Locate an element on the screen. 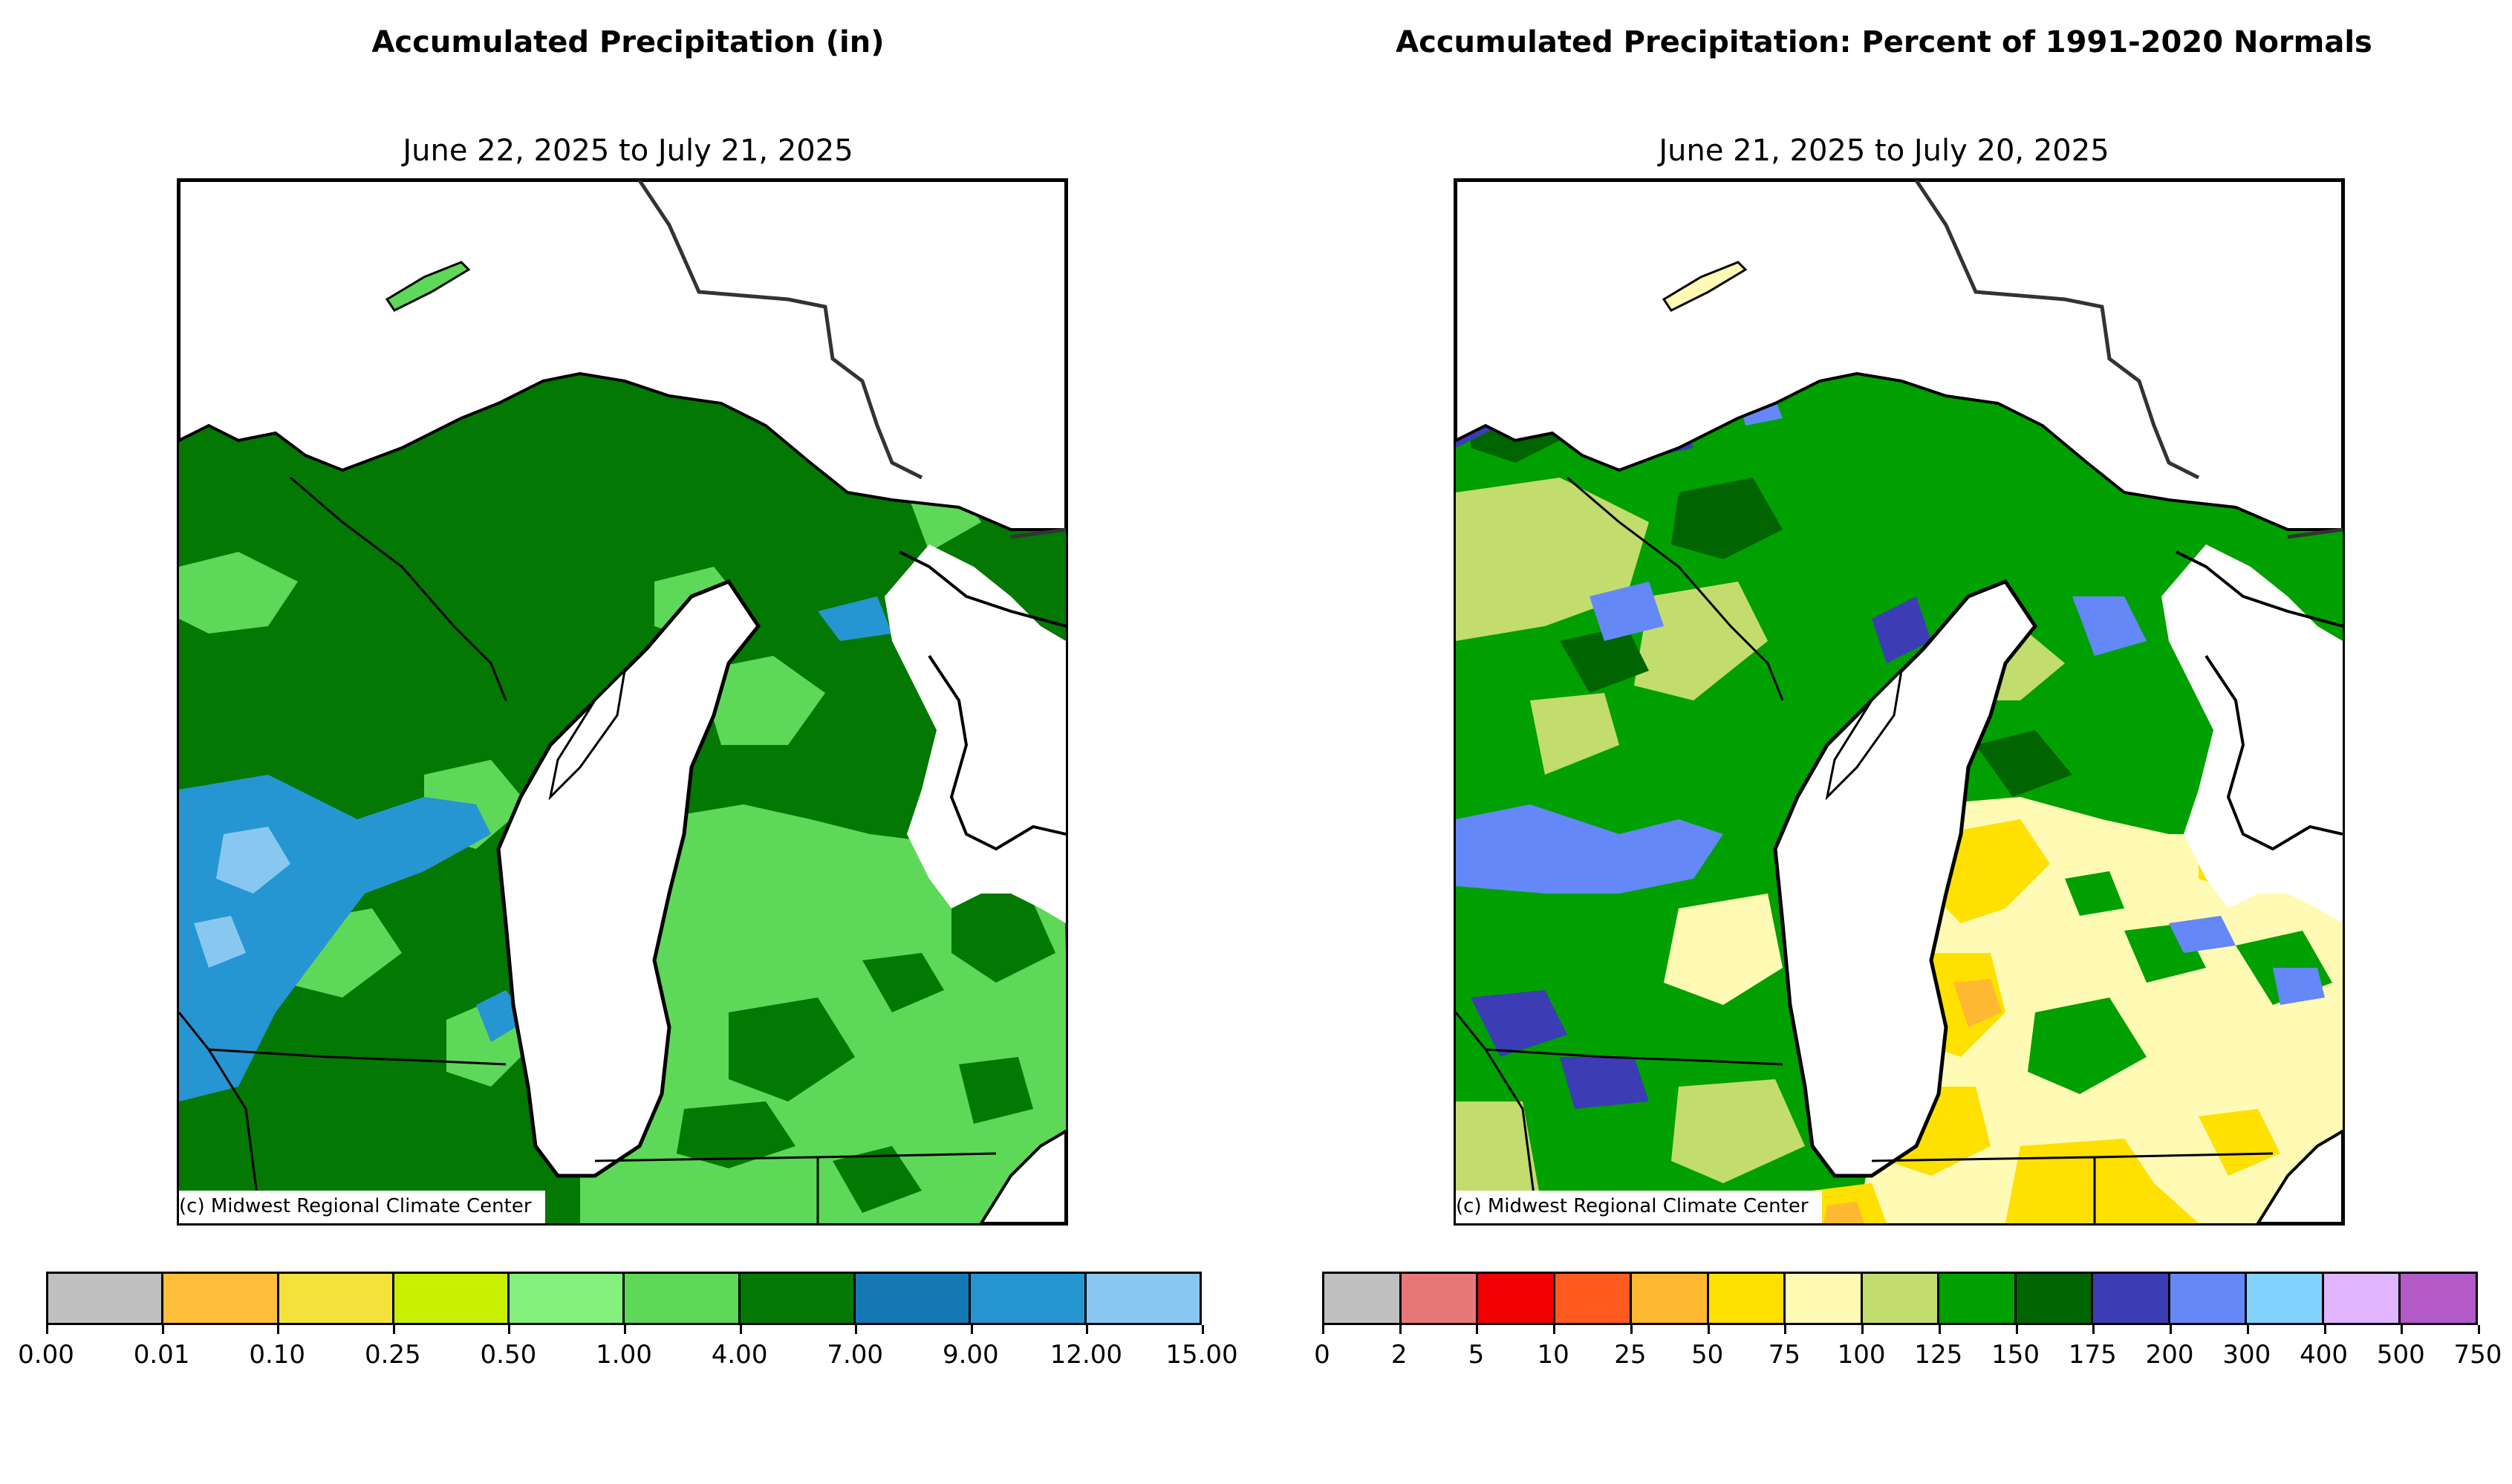 The image size is (2512, 1484). right-colorbar-tick-label: 125 is located at coordinates (1938, 1355).